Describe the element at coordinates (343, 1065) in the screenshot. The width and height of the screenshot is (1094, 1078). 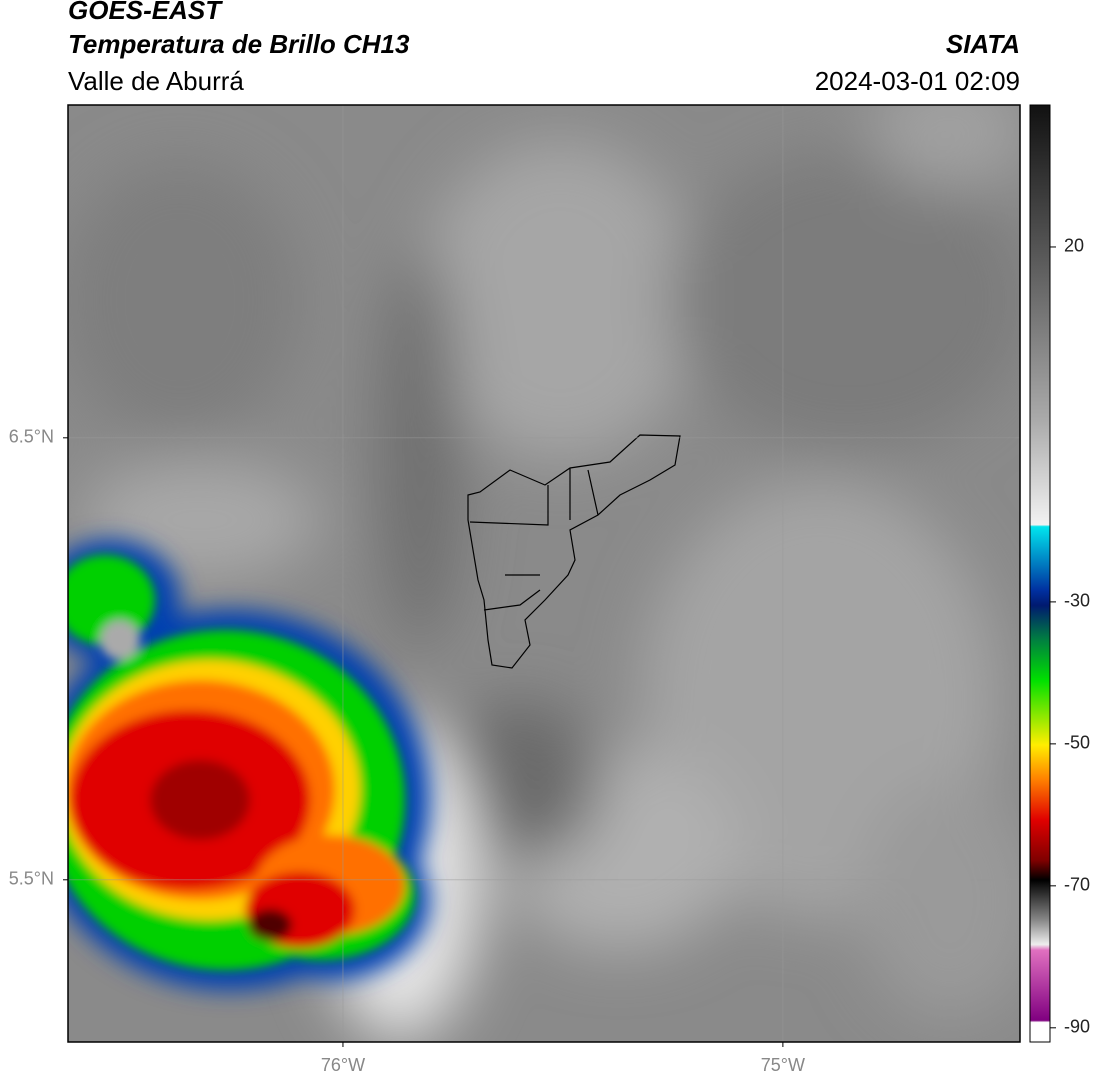
I see `lon-label: 76°W` at that location.